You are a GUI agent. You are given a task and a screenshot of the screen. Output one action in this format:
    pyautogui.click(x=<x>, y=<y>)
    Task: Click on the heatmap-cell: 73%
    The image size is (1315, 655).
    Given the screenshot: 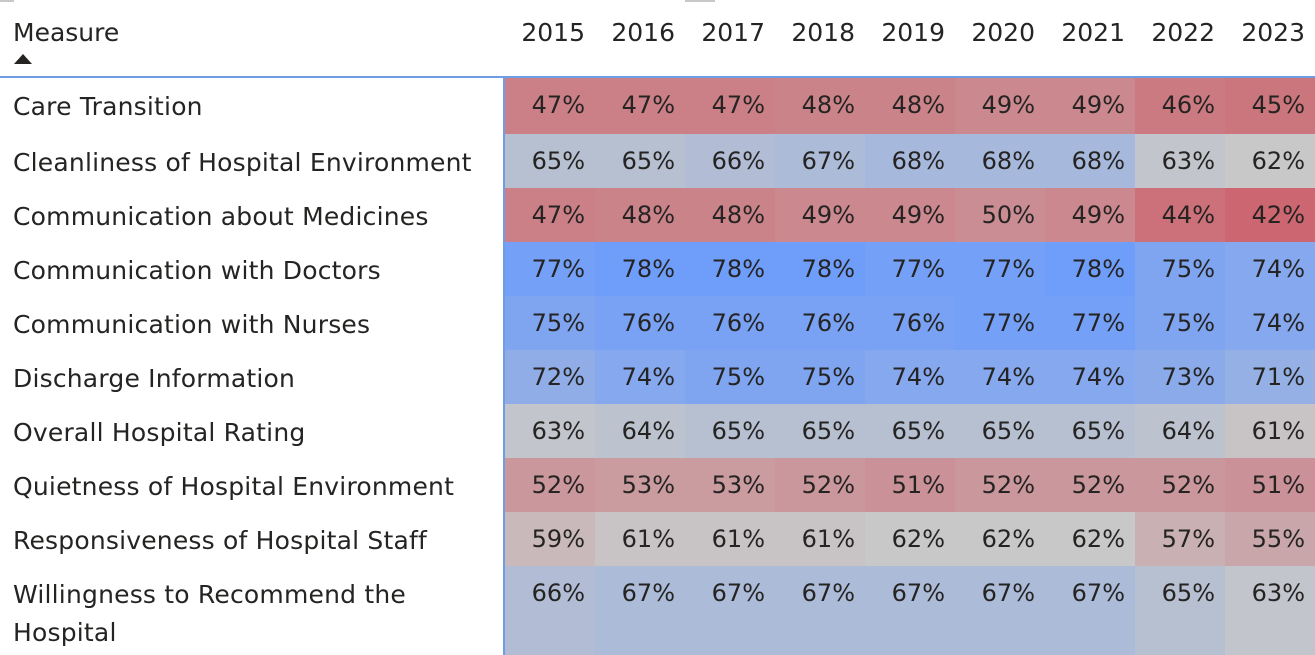 What is the action you would take?
    pyautogui.click(x=1180, y=377)
    